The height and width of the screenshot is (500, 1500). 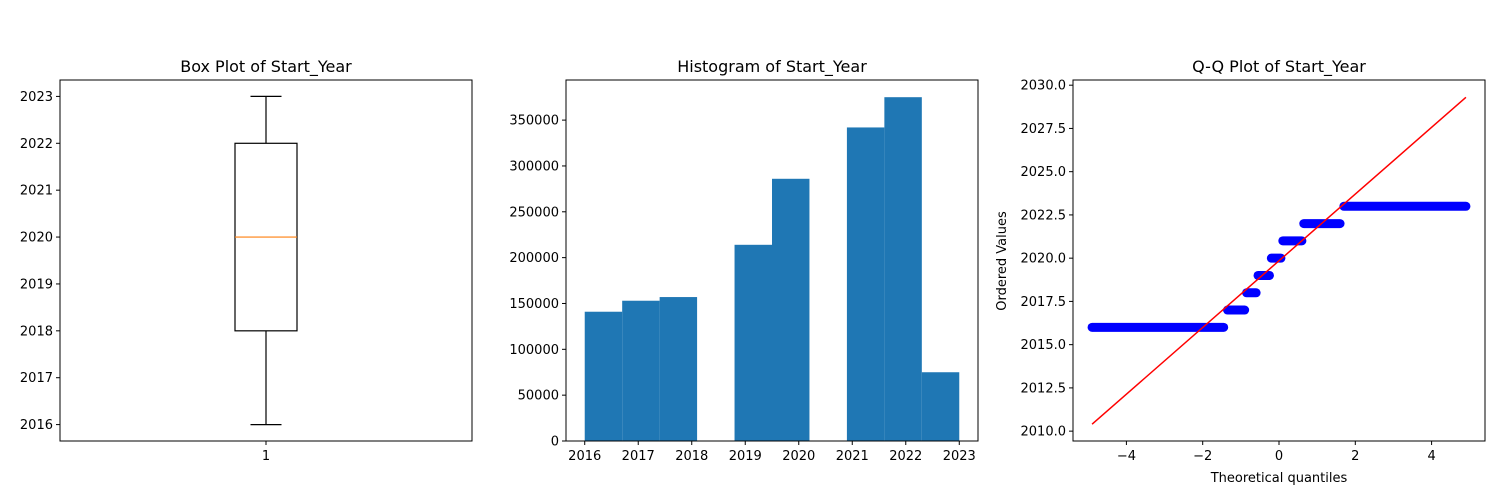 I want to click on box-plot-marks, so click(x=266, y=260).